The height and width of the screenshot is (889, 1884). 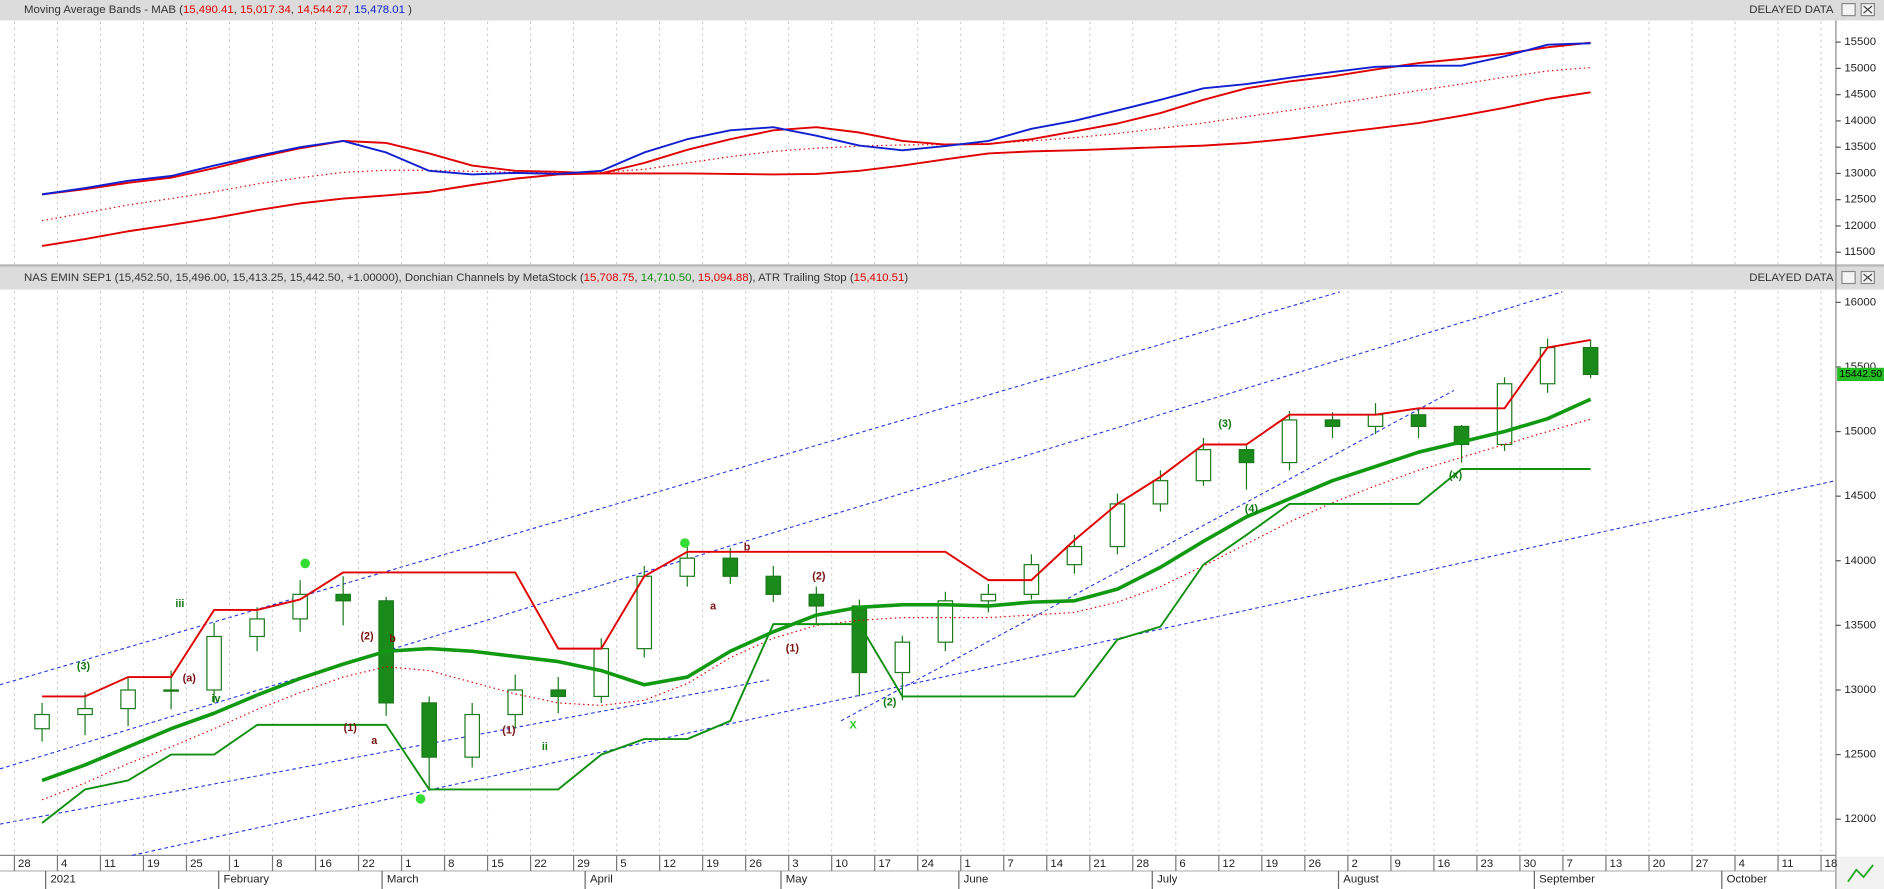 What do you see at coordinates (1831, 864) in the screenshot?
I see `x-tick-label: 18` at bounding box center [1831, 864].